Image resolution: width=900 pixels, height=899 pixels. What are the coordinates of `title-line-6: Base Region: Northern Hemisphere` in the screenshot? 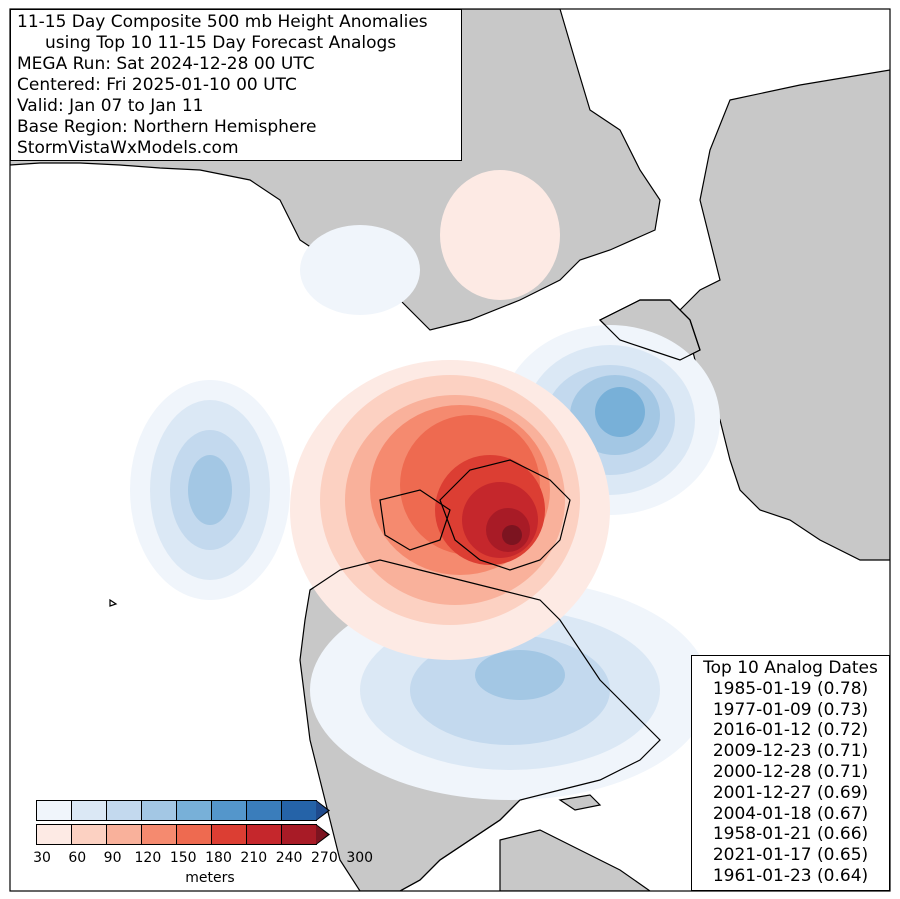 It's located at (167, 127).